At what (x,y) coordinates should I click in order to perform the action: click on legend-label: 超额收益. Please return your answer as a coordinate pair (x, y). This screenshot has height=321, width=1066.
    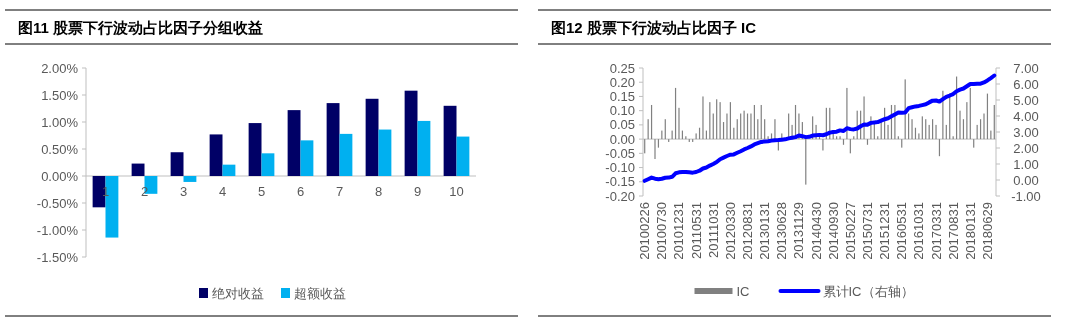
    Looking at the image, I should click on (320, 293).